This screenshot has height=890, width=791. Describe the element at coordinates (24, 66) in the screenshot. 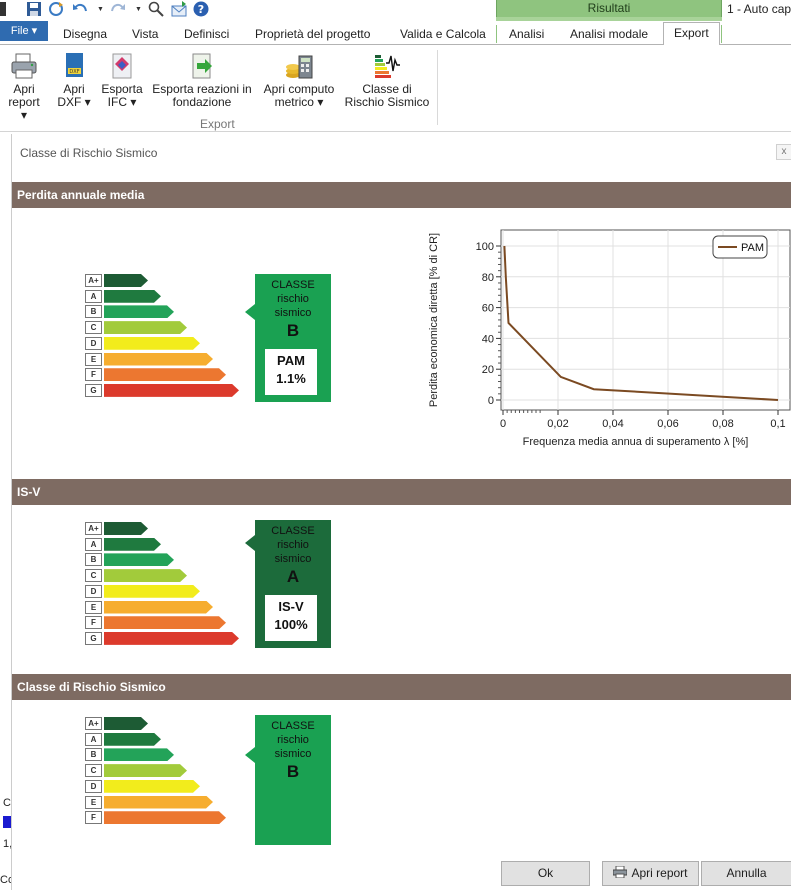

I see `printer-icon` at that location.